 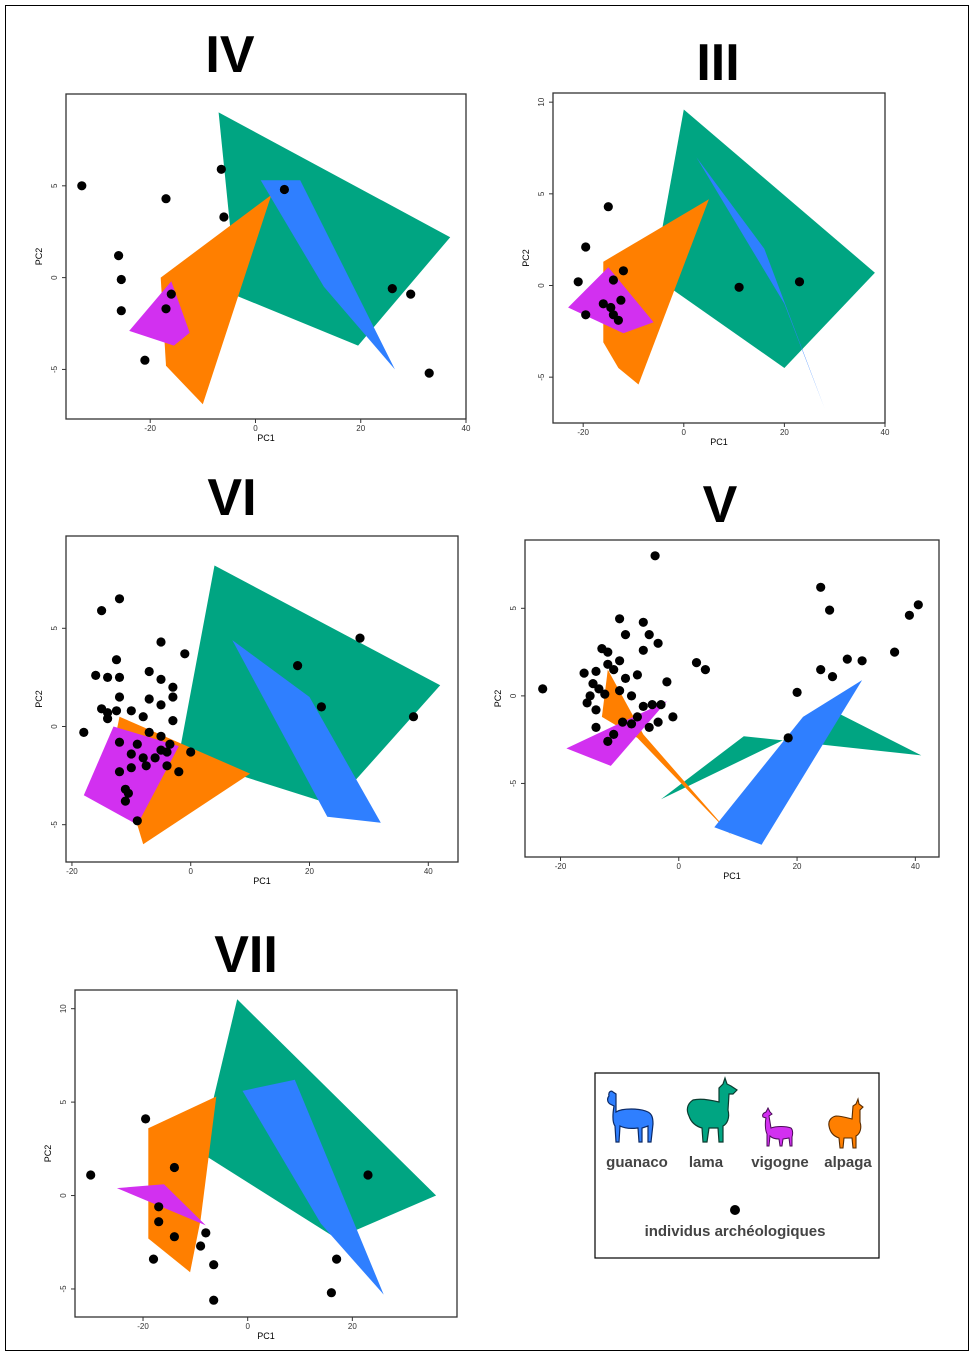 I want to click on y-tick-label: 5, so click(x=63, y=1101).